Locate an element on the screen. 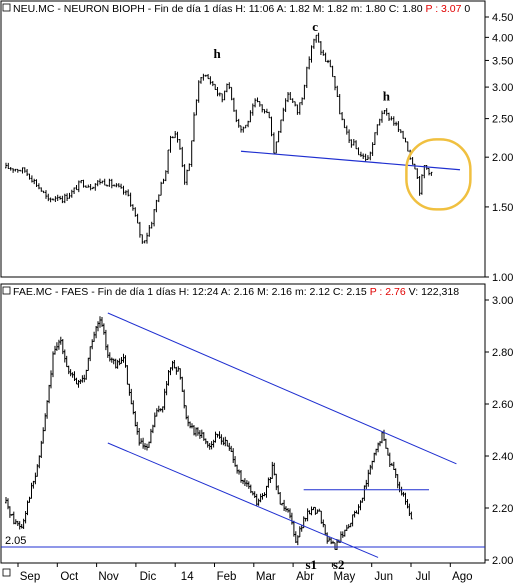  bottom-m: M: 2.16 is located at coordinates (274, 292).